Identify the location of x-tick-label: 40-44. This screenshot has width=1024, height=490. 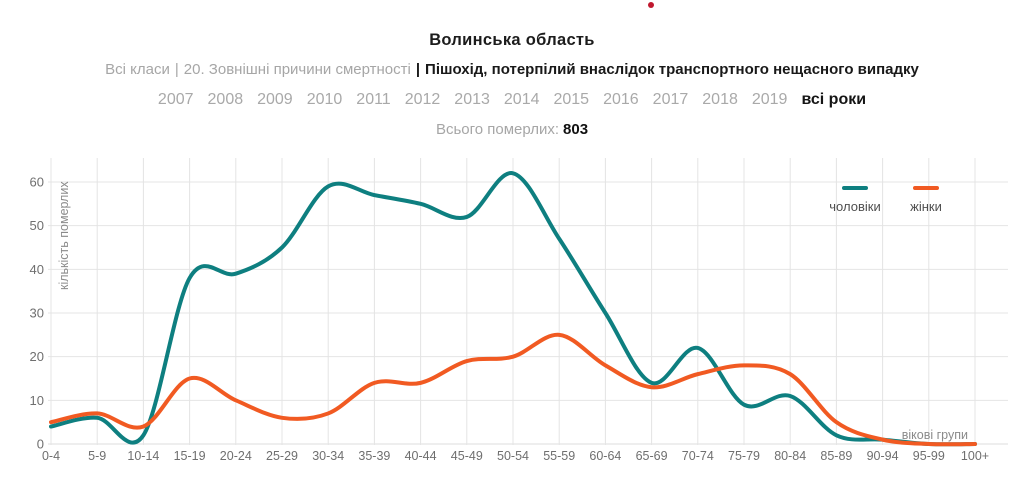
(421, 456).